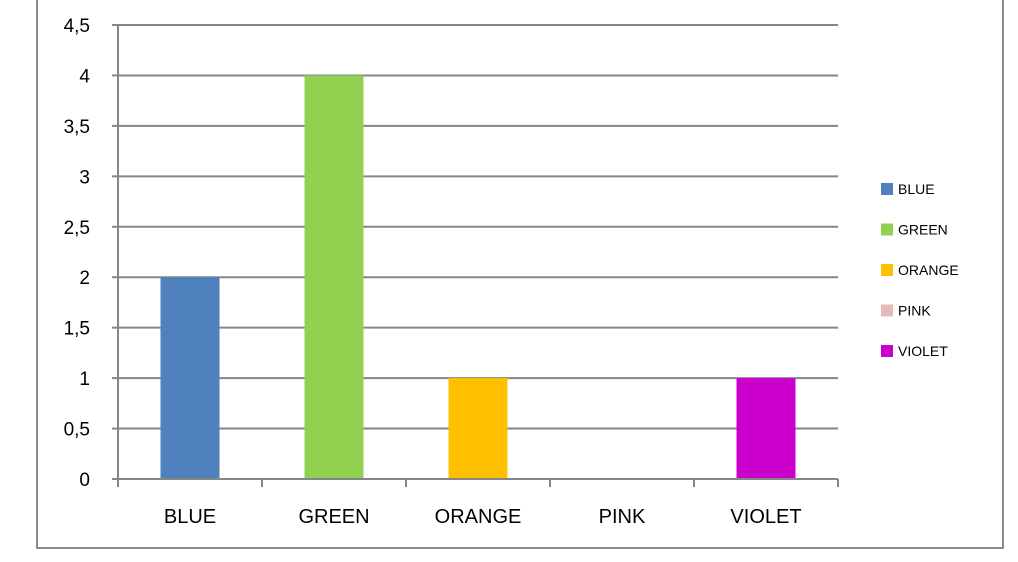 The height and width of the screenshot is (562, 1018). What do you see at coordinates (478, 428) in the screenshot?
I see `bar-orange` at bounding box center [478, 428].